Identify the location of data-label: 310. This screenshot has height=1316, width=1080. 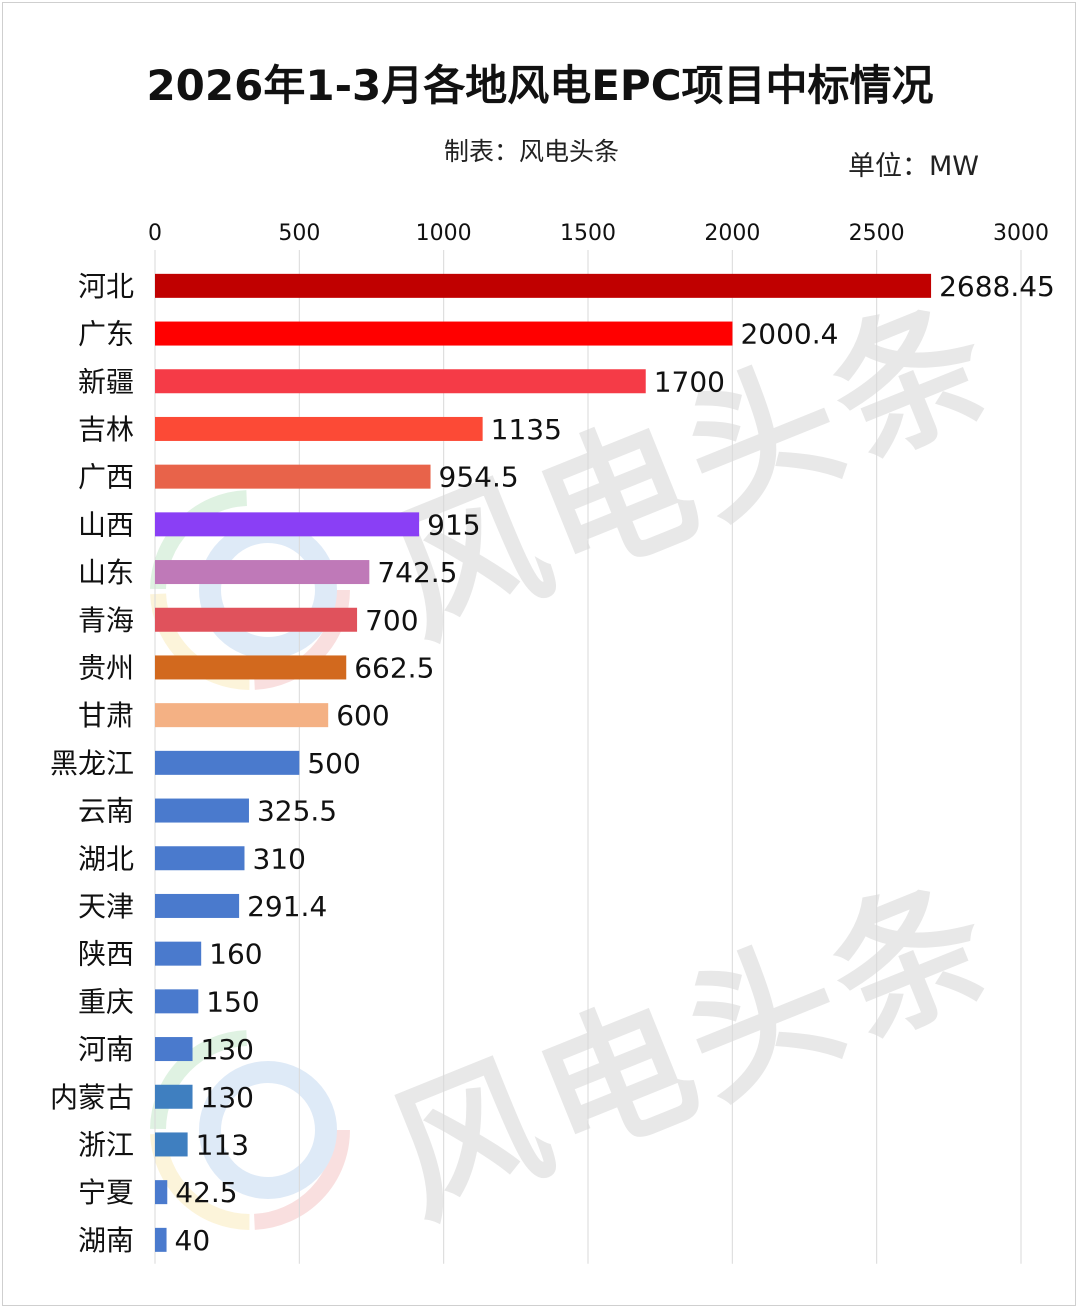
(278, 858).